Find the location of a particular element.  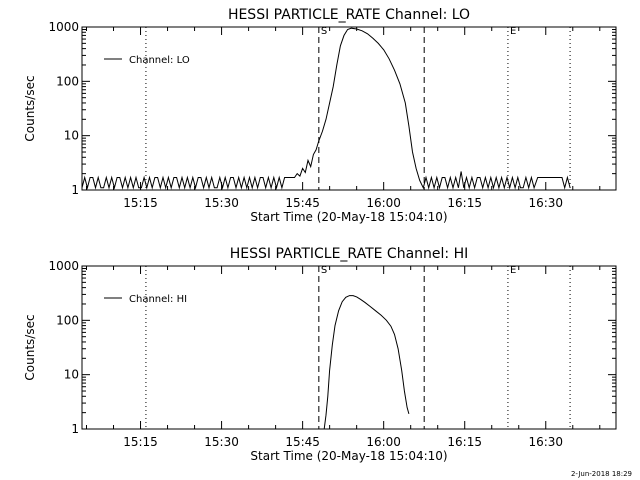

chart-hi-xtick-label: 15:15 is located at coordinates (140, 442).